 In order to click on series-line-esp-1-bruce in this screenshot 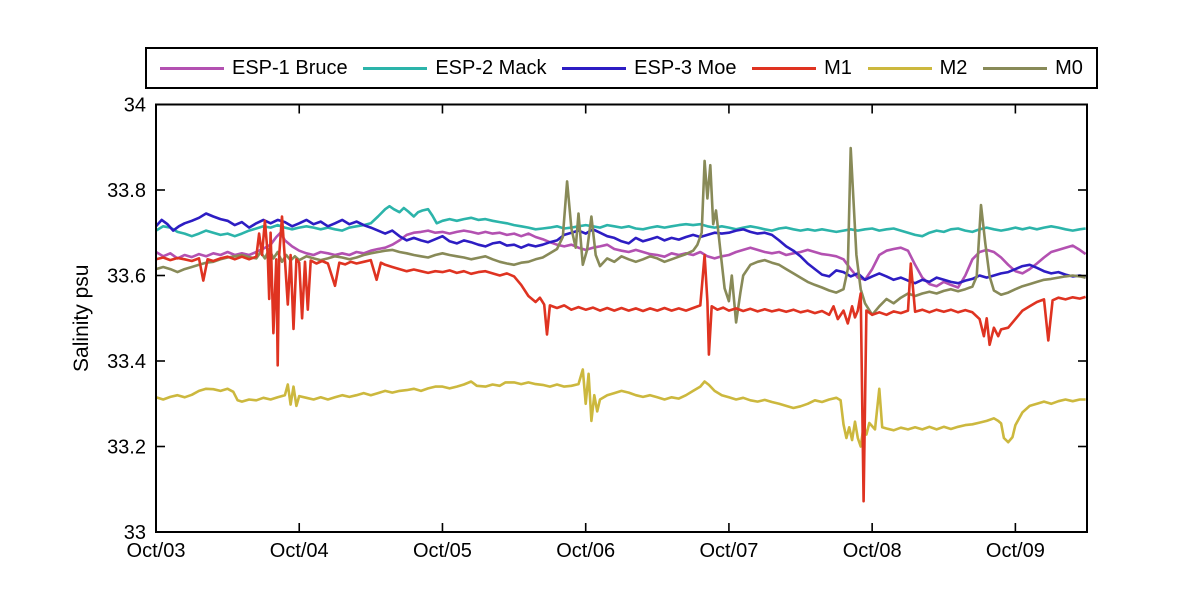, I will do `click(621, 259)`.